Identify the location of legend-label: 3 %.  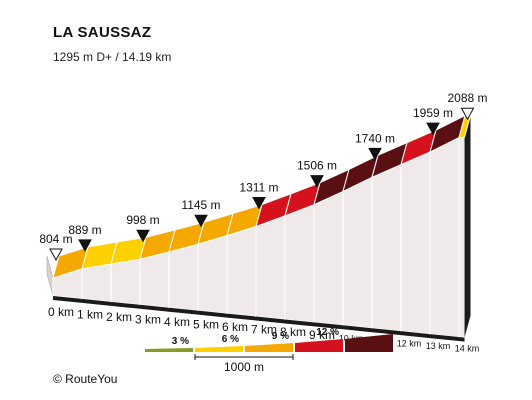
(180, 341).